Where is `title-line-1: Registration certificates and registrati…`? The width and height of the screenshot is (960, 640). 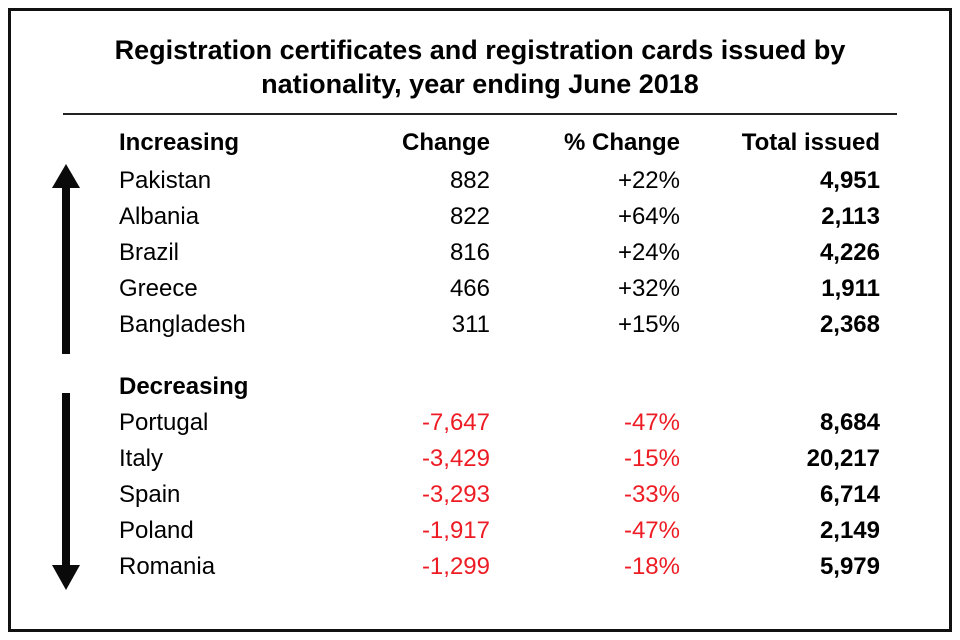 title-line-1: Registration certificates and registrati… is located at coordinates (480, 50).